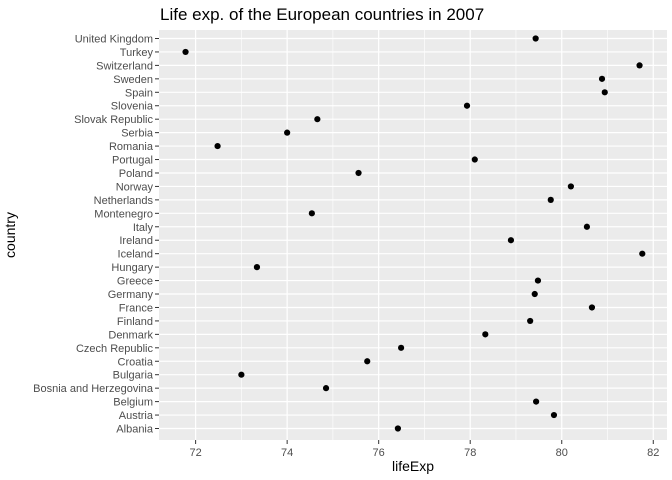 Image resolution: width=672 pixels, height=480 pixels. What do you see at coordinates (424, 449) in the screenshot?
I see `x-axis-ticks: 72 74 76 78 80 82` at bounding box center [424, 449].